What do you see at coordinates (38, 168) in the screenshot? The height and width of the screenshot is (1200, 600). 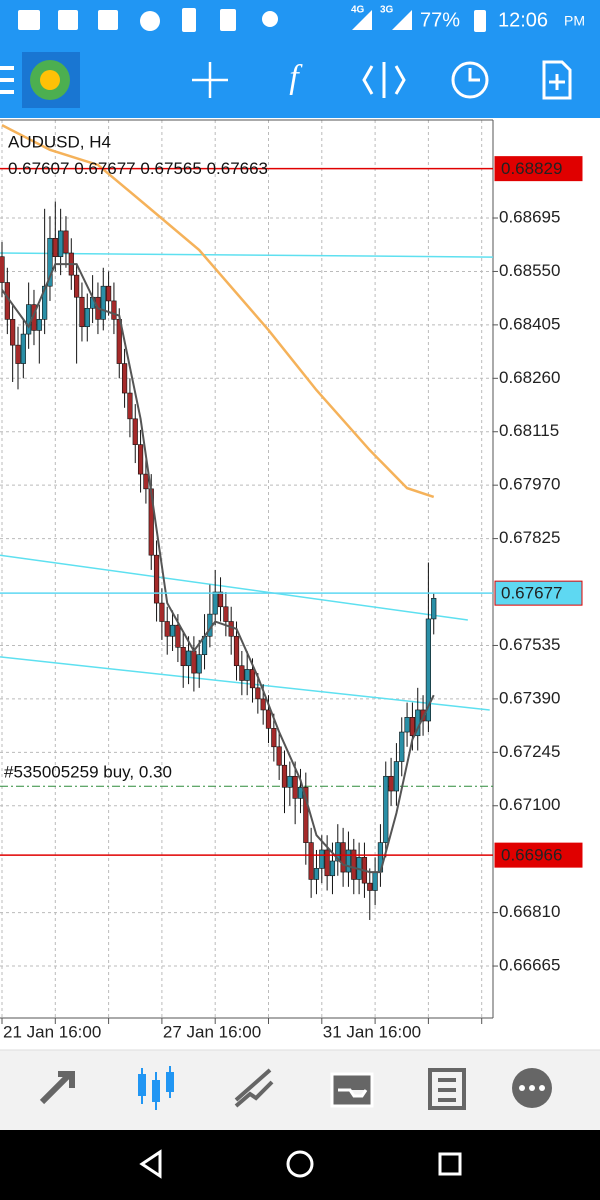 I see `open-value: 0.67607` at bounding box center [38, 168].